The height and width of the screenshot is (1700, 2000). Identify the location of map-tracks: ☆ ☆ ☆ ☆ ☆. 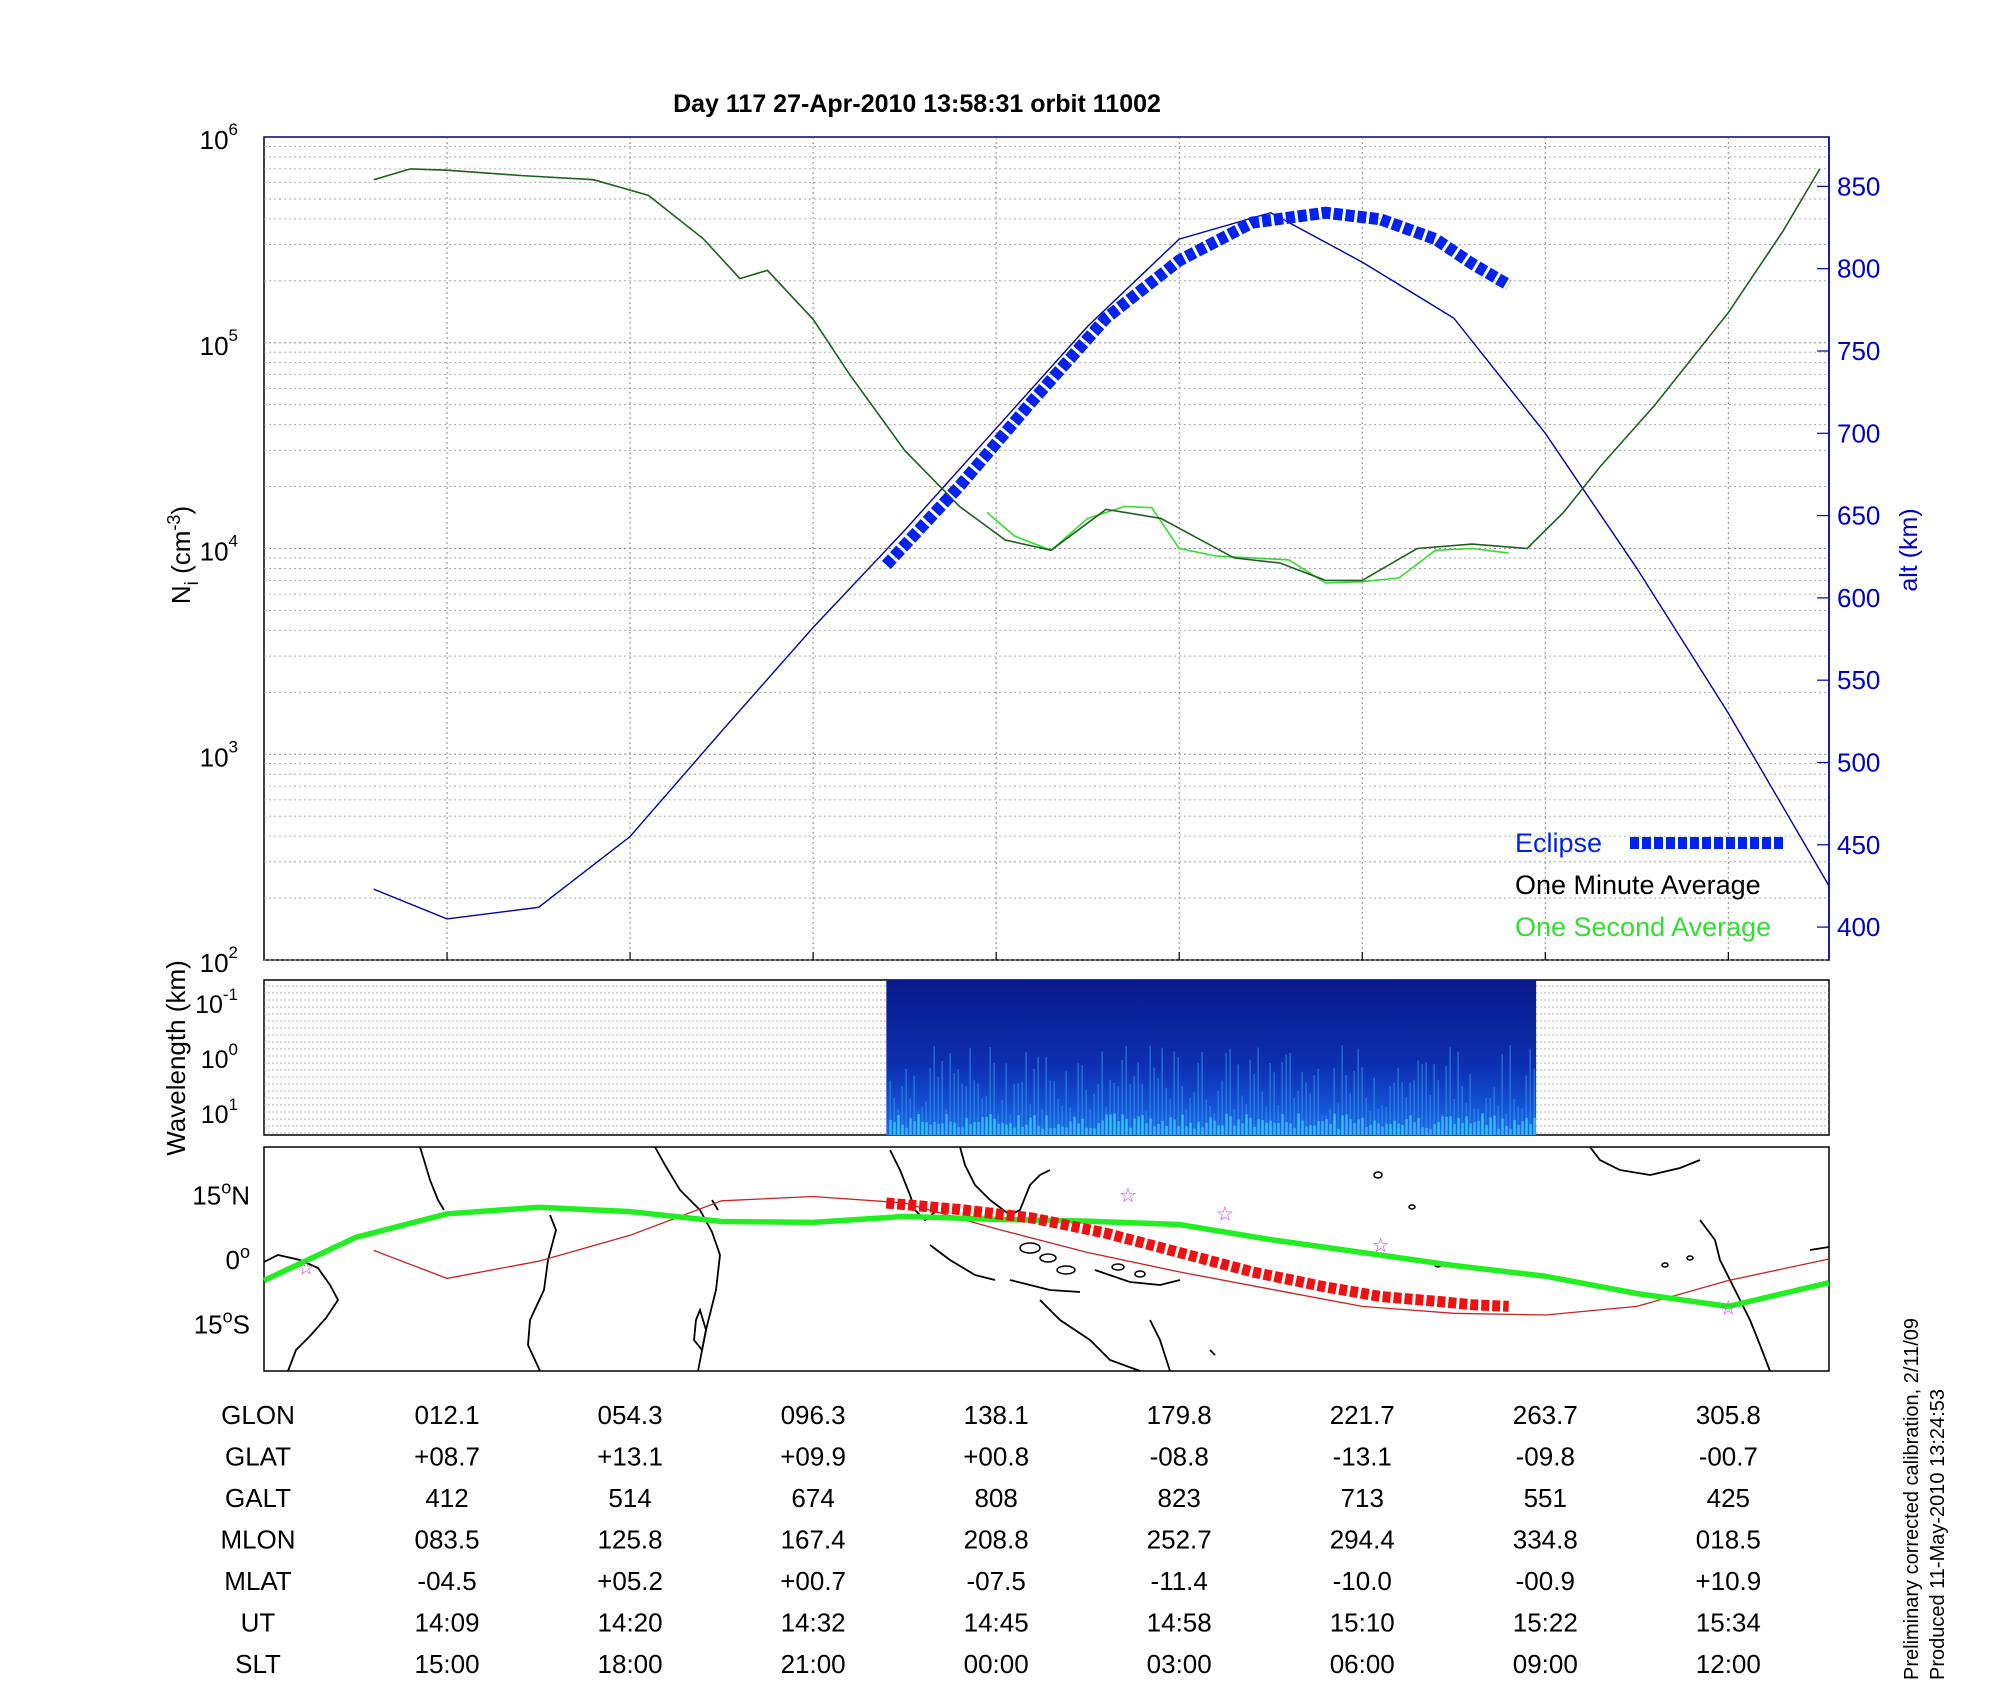
(1046, 1252).